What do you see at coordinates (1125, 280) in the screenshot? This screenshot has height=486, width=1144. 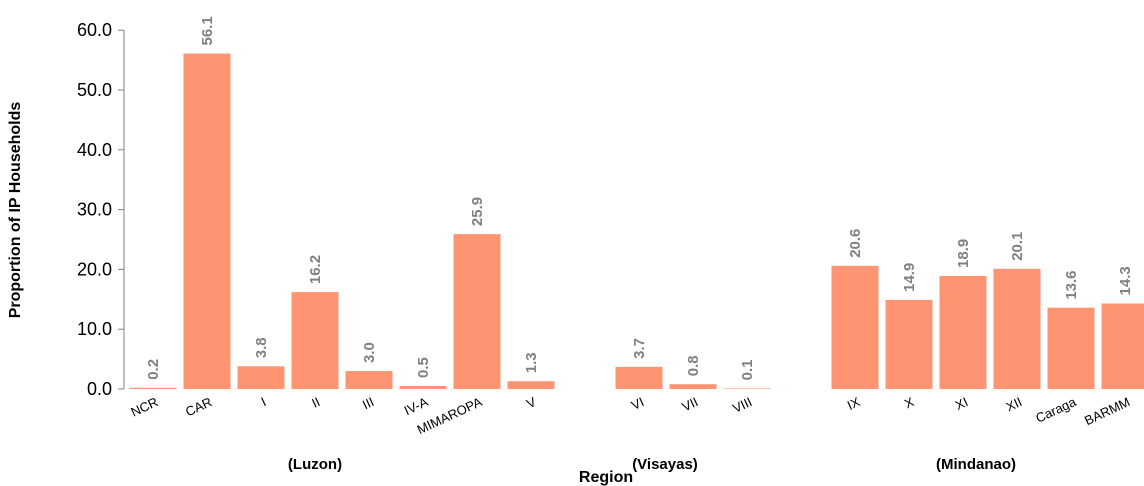 I see `data-label: 14.3` at bounding box center [1125, 280].